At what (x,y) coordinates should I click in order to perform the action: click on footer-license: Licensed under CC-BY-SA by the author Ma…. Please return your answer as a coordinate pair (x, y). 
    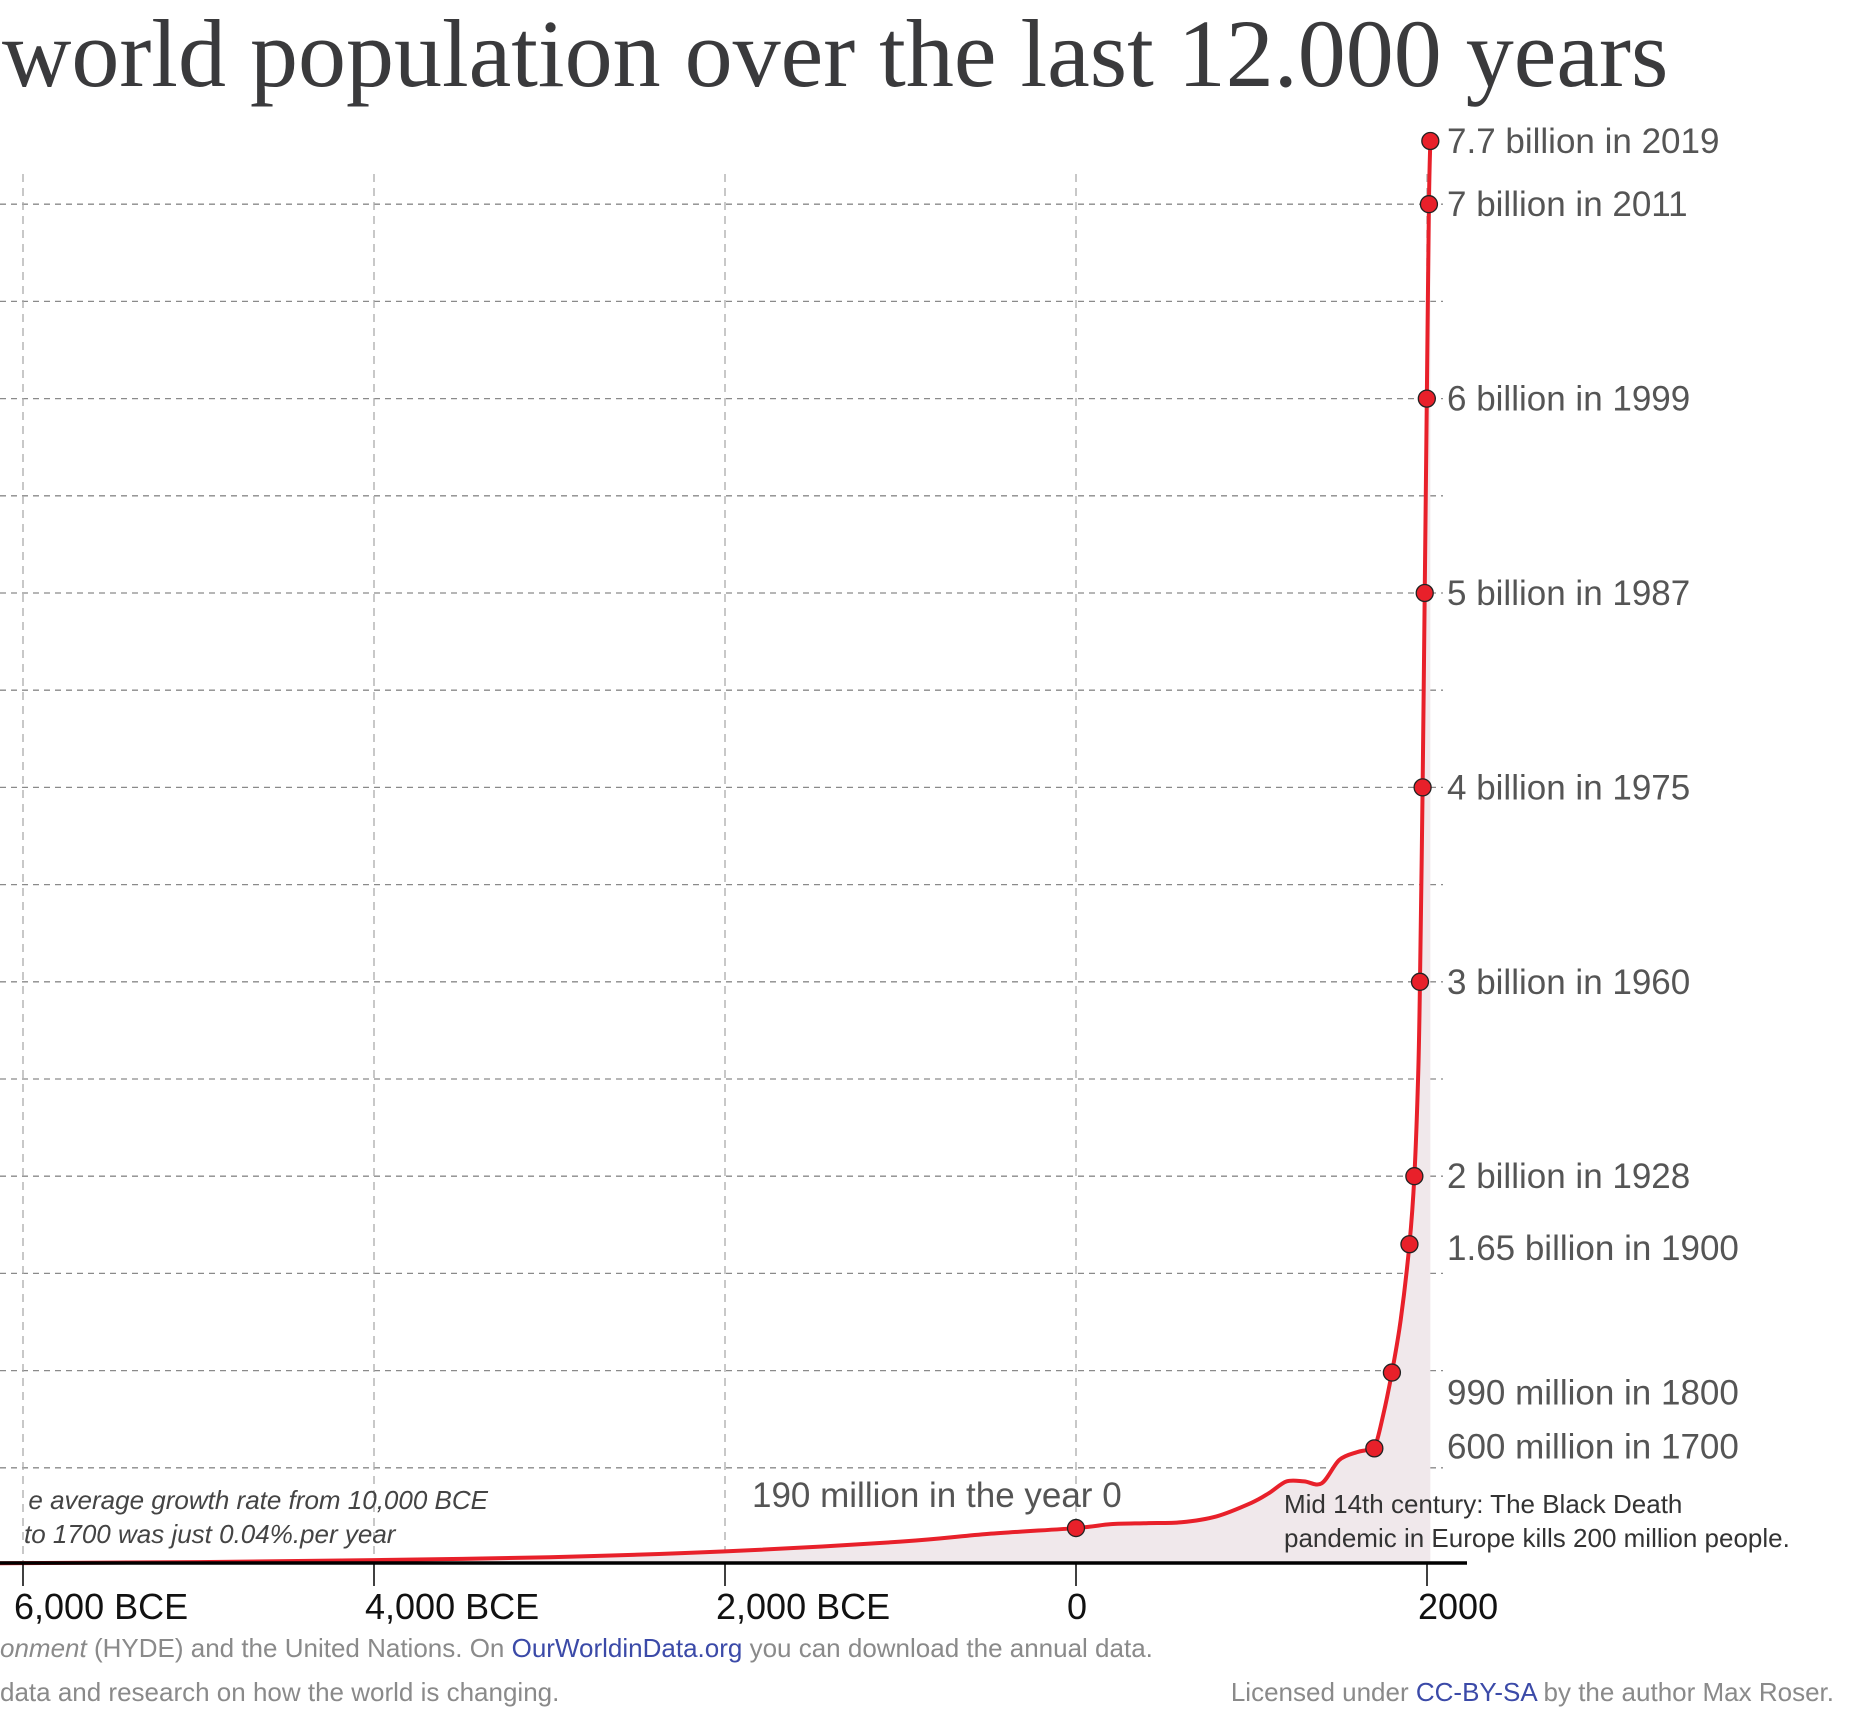
    Looking at the image, I should click on (1532, 1692).